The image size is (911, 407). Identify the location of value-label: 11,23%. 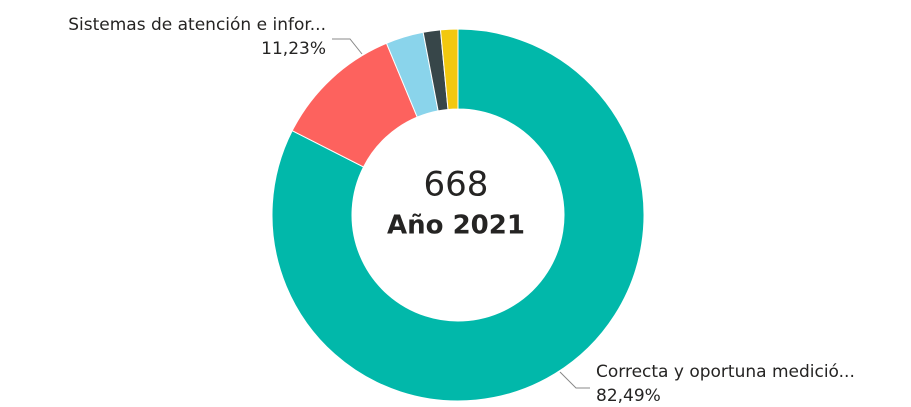
(293, 49).